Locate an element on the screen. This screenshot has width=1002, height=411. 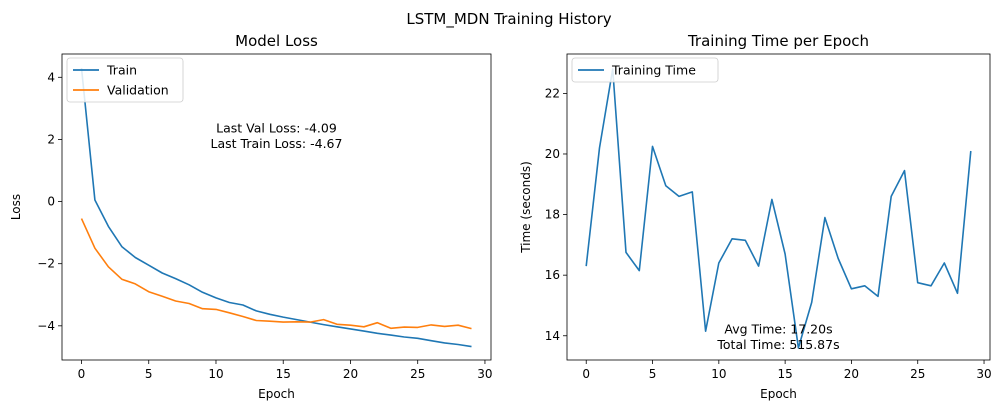
loss-series-line-validation is located at coordinates (276, 274).